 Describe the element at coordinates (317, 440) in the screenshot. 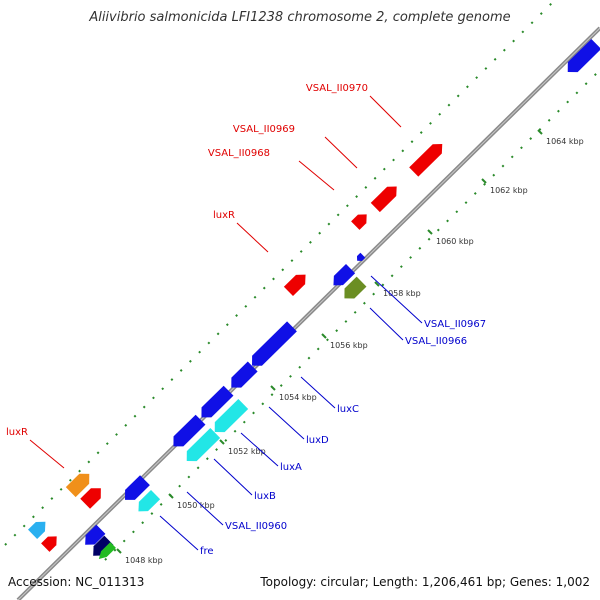

I see `gene-label: luxD` at that location.